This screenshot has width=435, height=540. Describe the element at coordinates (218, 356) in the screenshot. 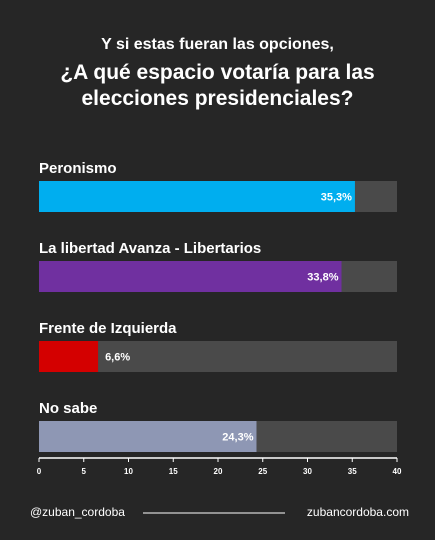

I see `bar-track` at that location.